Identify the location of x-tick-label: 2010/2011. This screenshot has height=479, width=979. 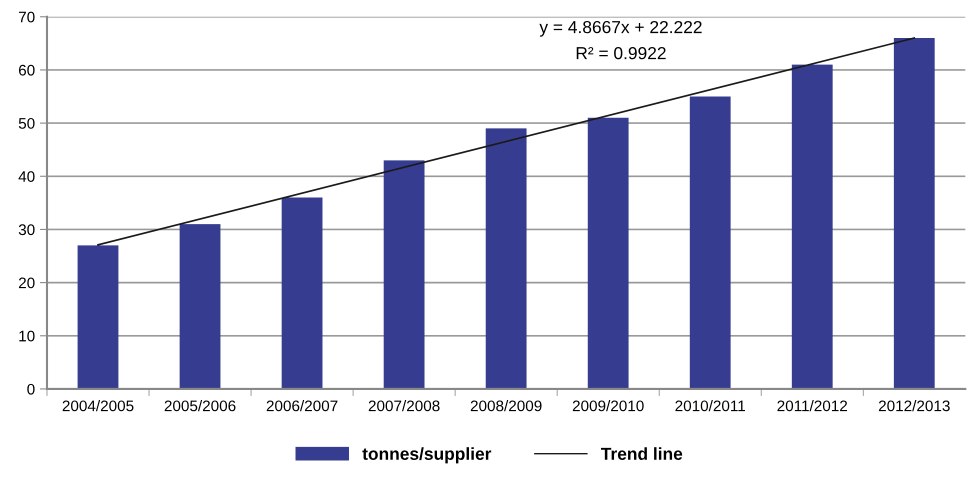
(710, 406).